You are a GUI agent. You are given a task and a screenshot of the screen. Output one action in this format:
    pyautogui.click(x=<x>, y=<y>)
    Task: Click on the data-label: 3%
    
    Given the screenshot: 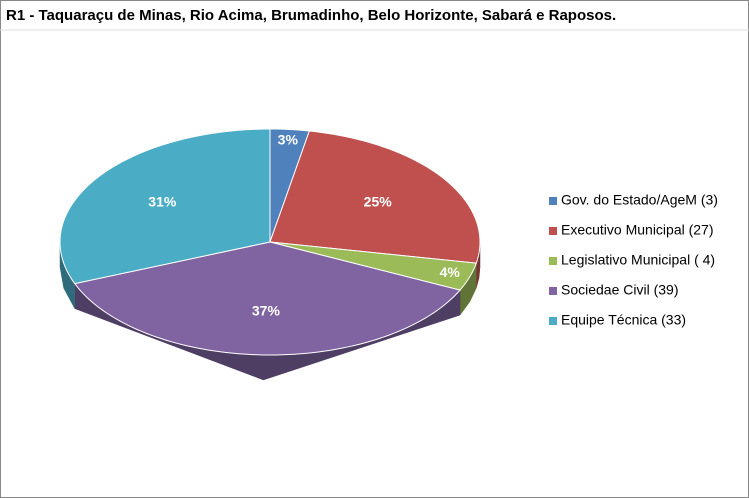 What is the action you would take?
    pyautogui.click(x=288, y=139)
    